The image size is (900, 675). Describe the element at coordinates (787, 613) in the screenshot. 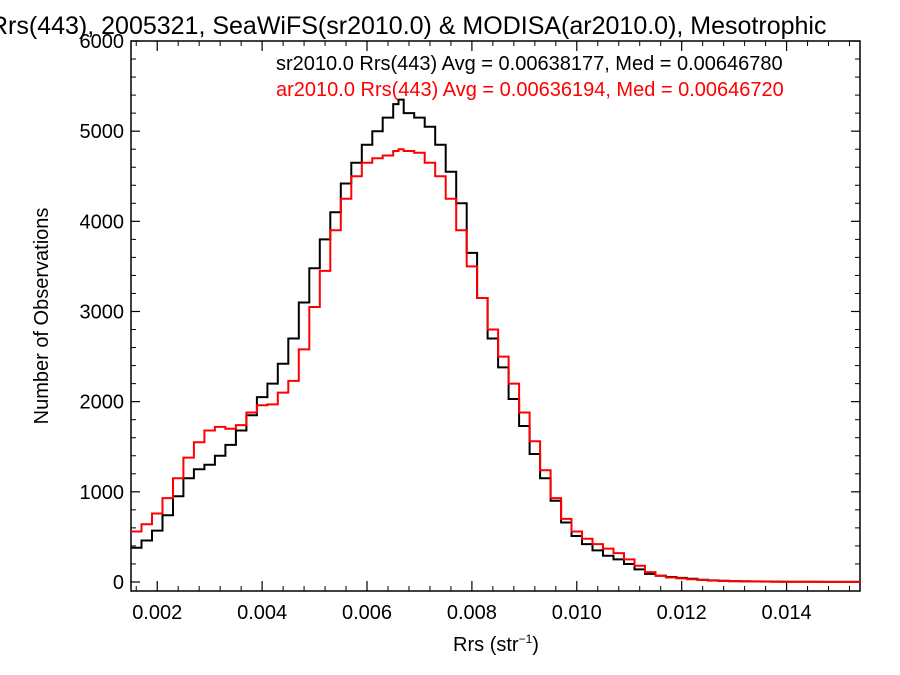

I see `x-tick-label: 0.014` at that location.